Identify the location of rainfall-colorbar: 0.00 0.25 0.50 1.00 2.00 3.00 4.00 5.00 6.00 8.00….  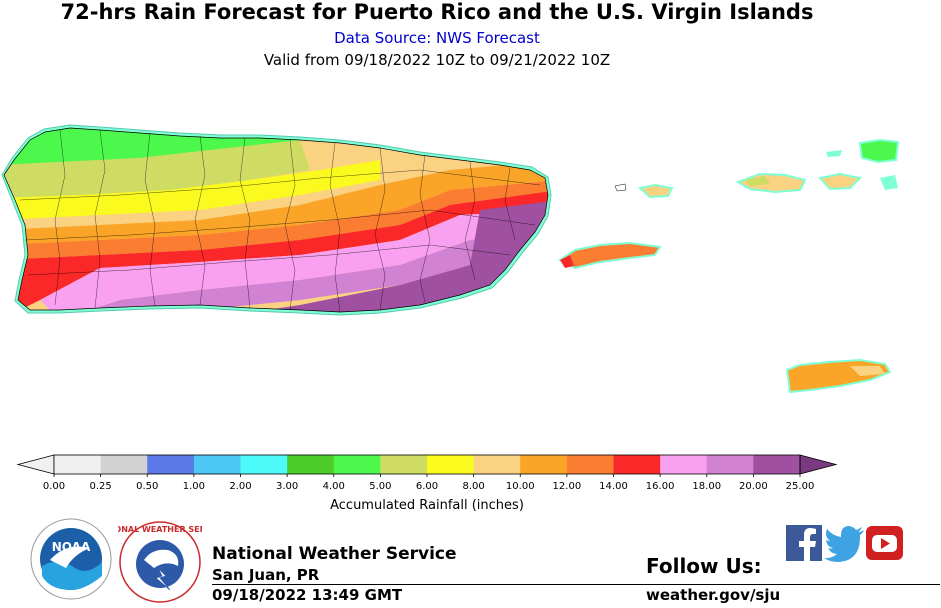
(427, 473).